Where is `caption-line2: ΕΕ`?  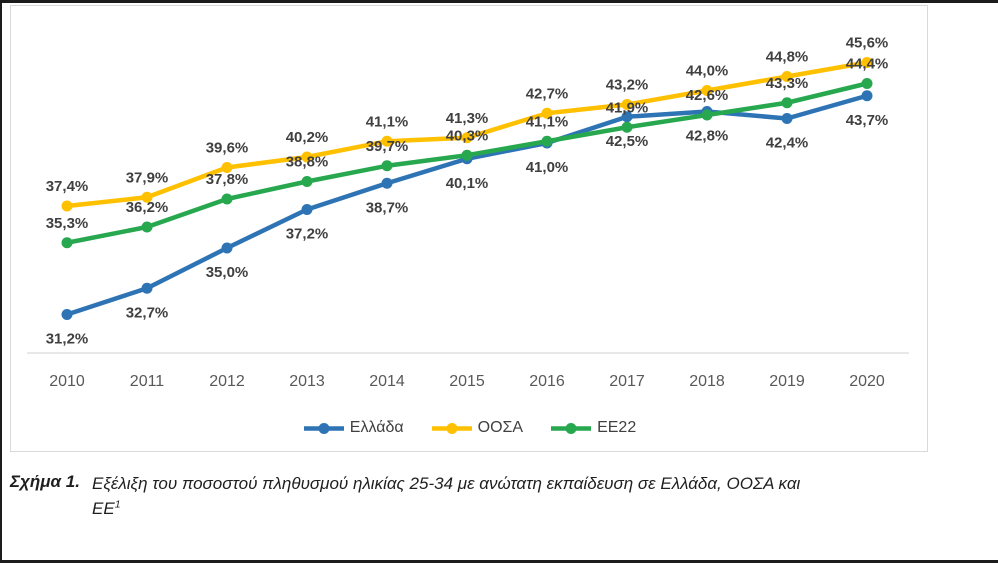
caption-line2: ΕΕ is located at coordinates (103, 508).